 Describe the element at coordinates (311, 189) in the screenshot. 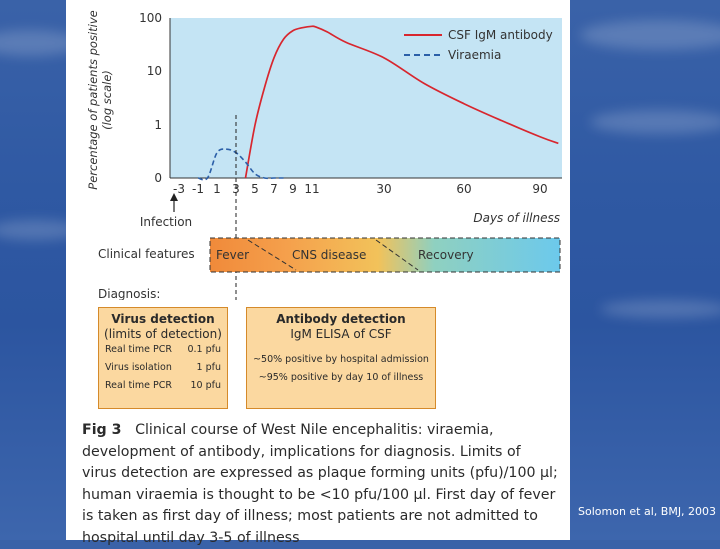

I see `x-tick-label: 11` at that location.